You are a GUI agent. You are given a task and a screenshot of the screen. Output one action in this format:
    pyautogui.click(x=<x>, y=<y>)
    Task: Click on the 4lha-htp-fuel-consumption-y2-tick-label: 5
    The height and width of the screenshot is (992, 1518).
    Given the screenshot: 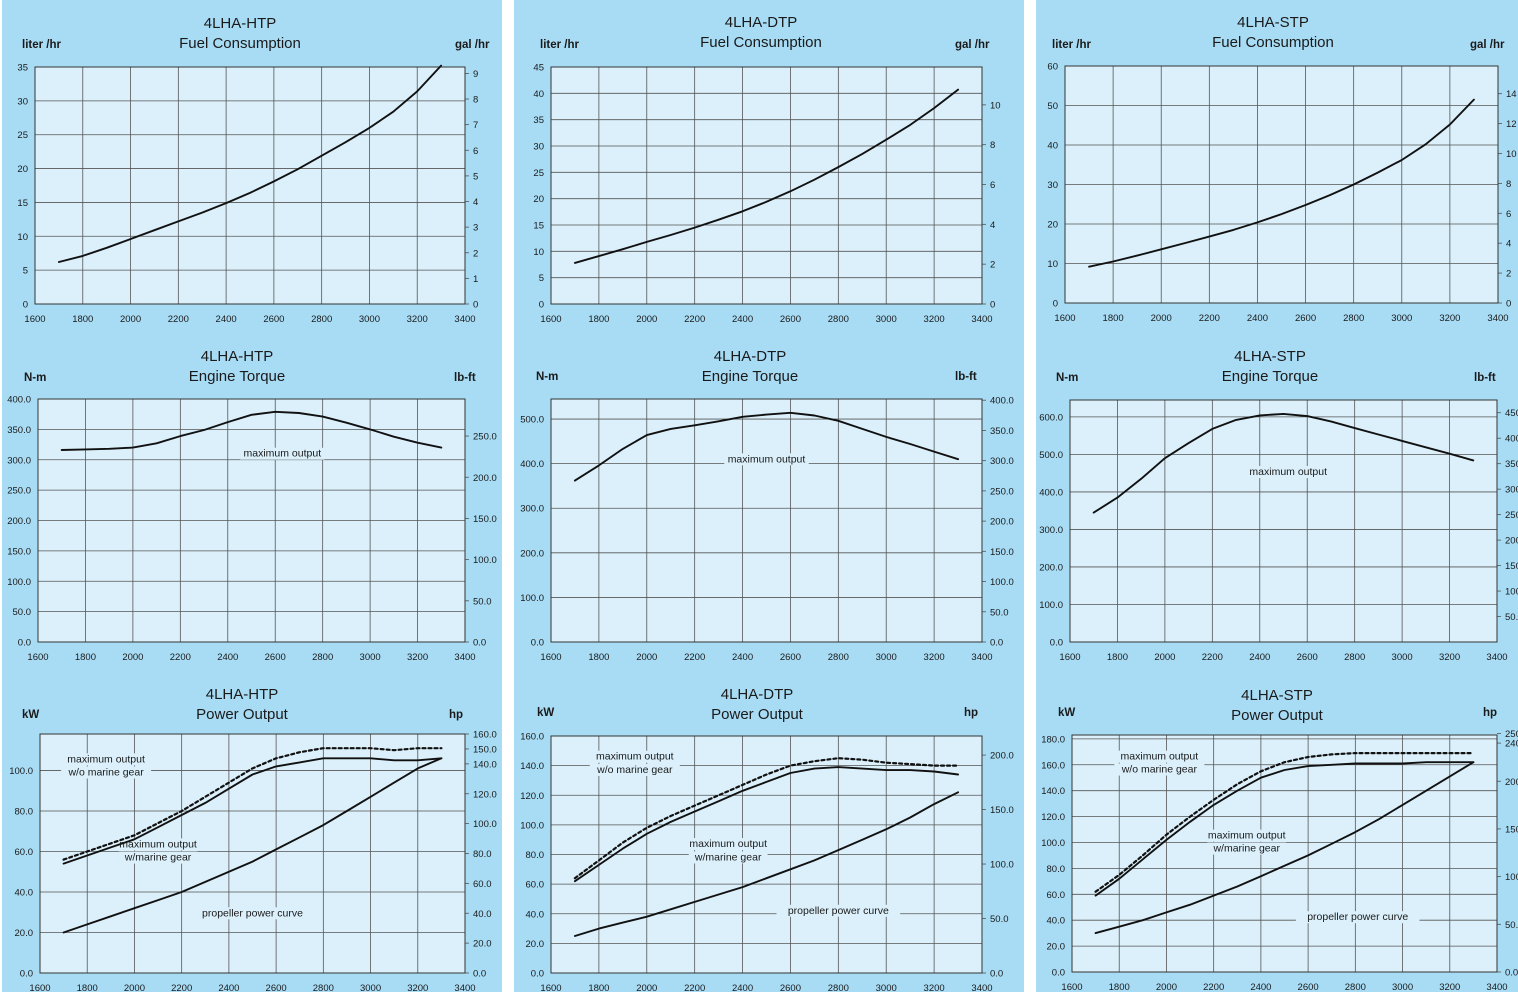 What is the action you would take?
    pyautogui.click(x=475, y=176)
    